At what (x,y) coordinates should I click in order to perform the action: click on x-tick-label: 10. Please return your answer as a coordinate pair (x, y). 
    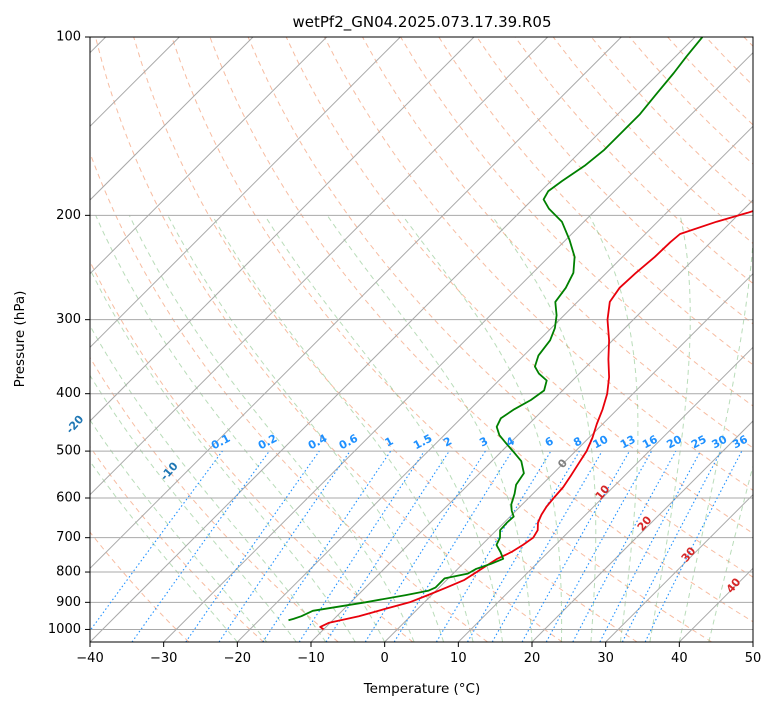
    Looking at the image, I should click on (458, 658).